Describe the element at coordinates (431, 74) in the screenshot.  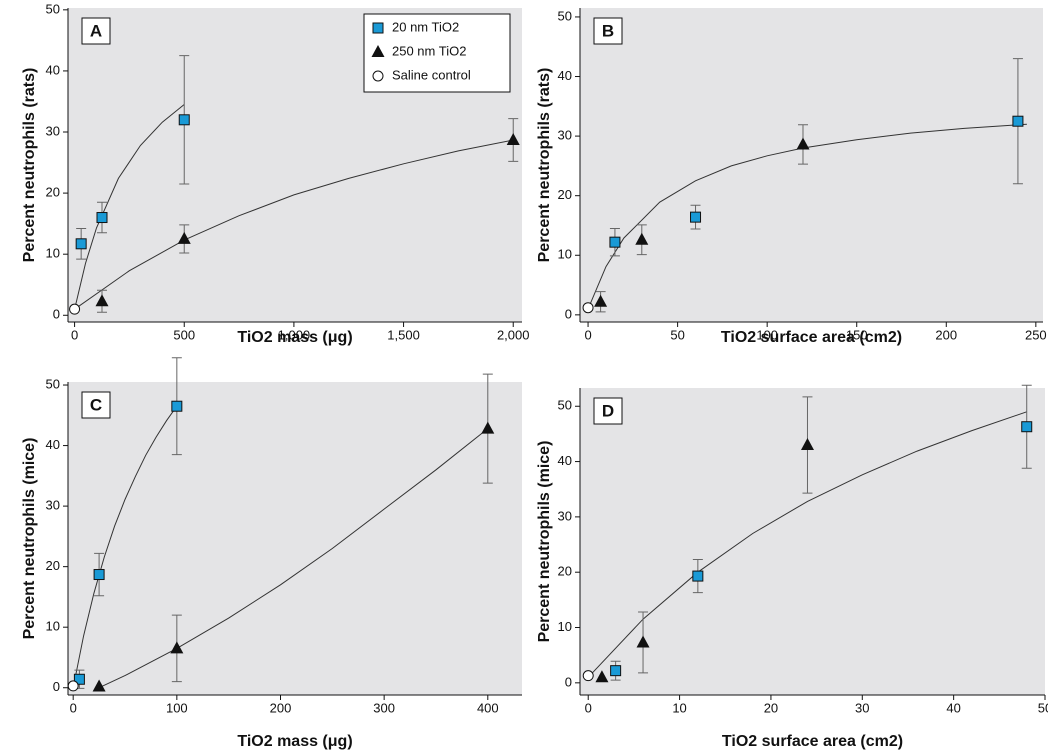
I see `legend-text: Saline control` at that location.